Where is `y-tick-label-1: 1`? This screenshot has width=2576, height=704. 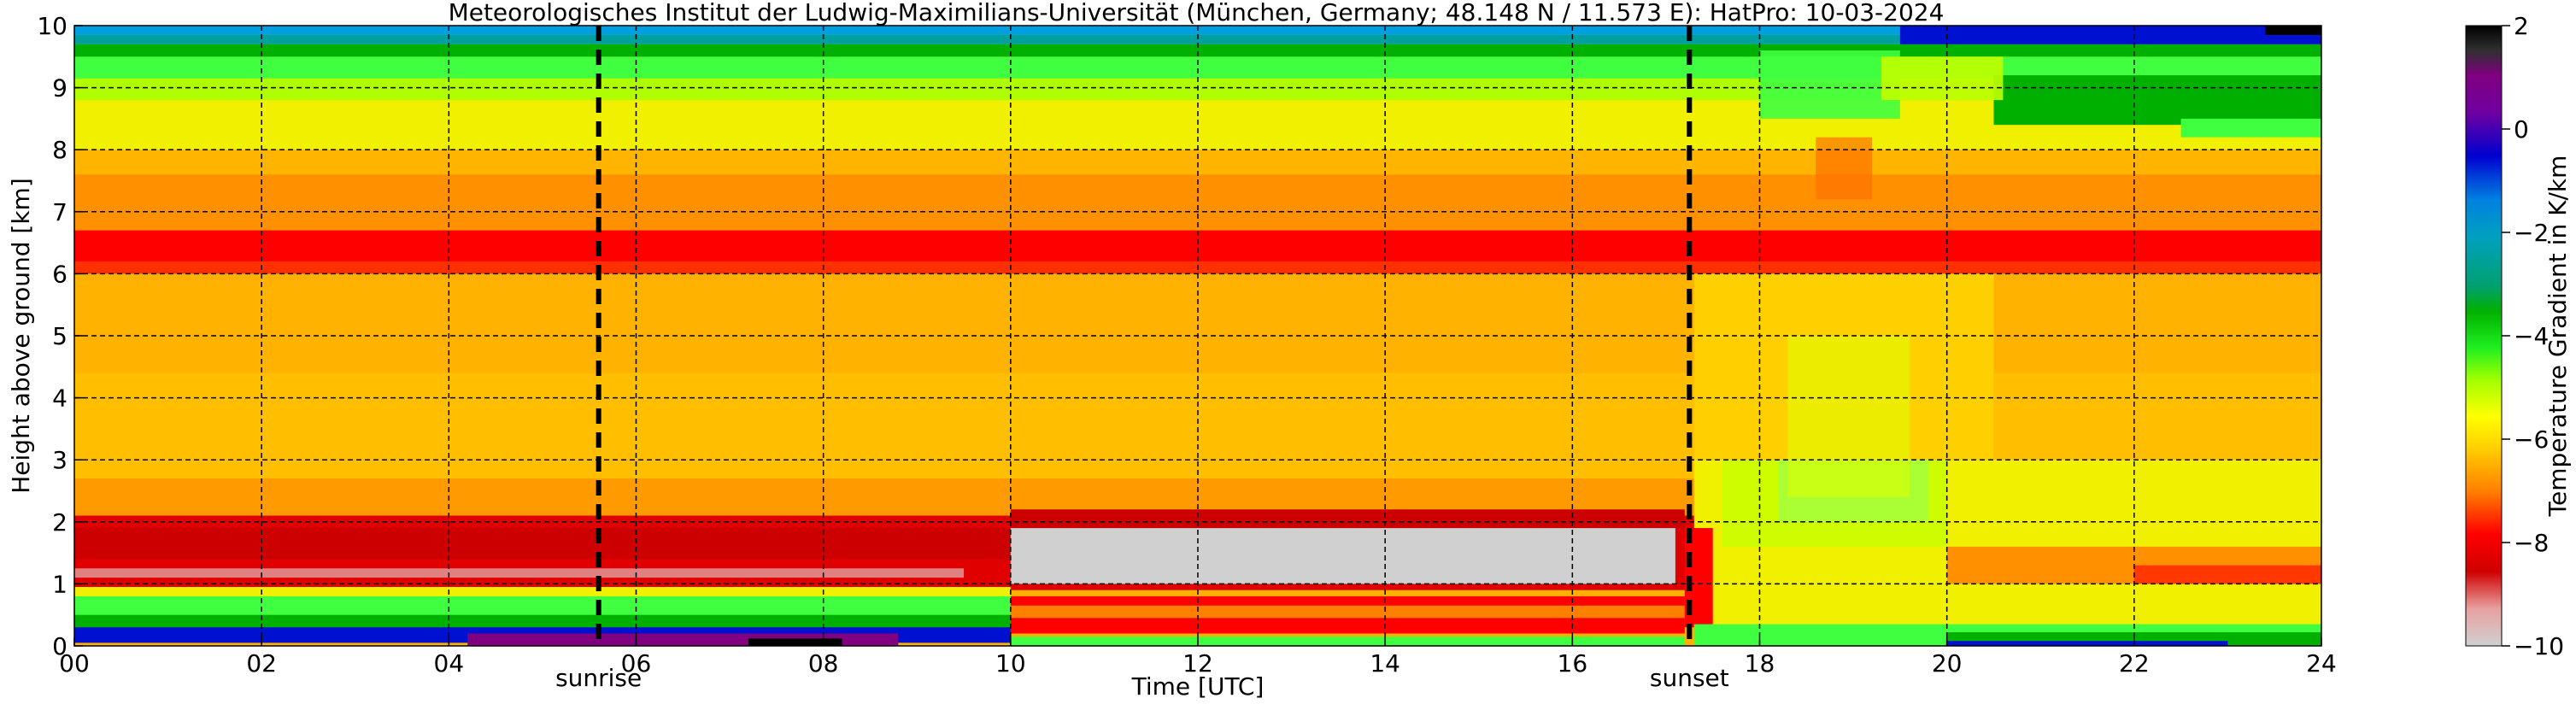 y-tick-label-1: 1 is located at coordinates (59, 584).